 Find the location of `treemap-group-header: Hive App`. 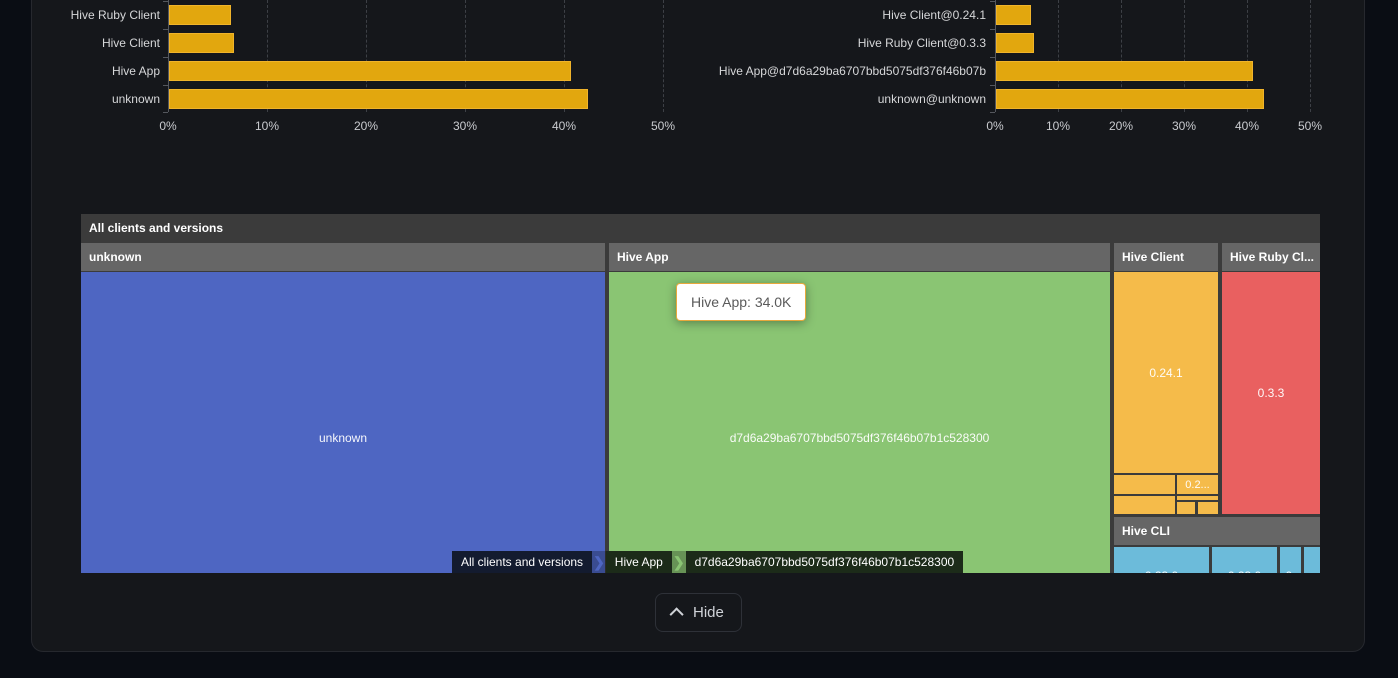

treemap-group-header: Hive App is located at coordinates (859, 257).